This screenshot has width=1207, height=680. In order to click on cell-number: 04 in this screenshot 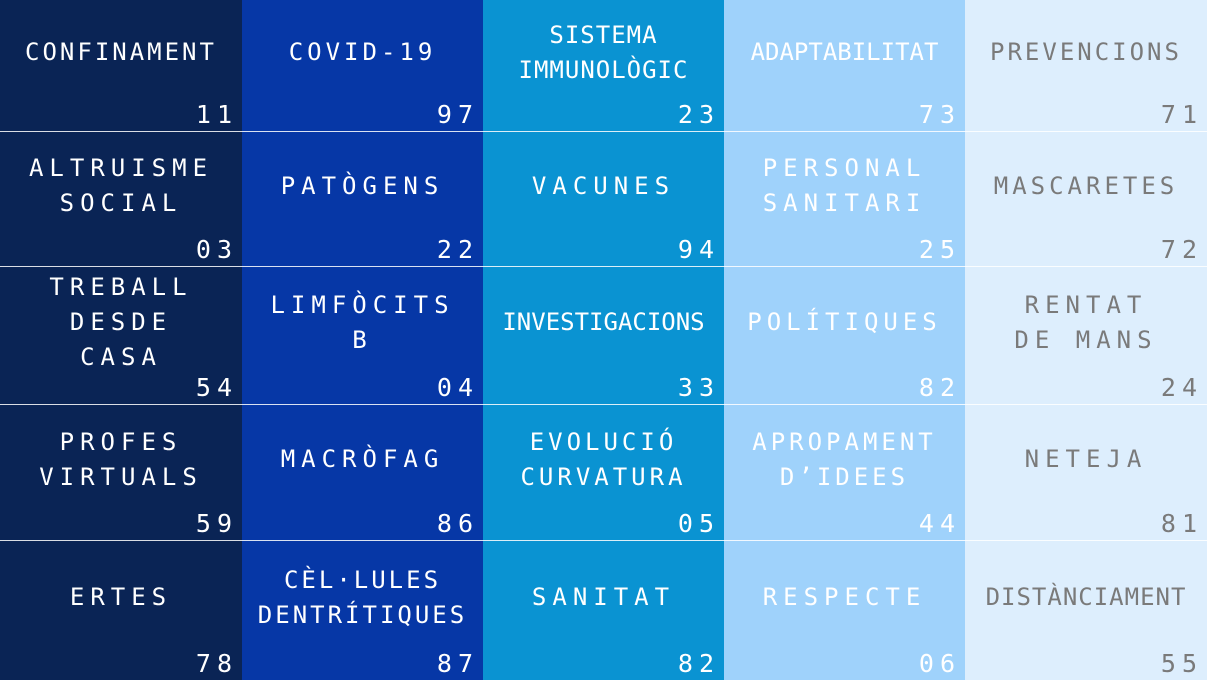, I will do `click(457, 387)`.